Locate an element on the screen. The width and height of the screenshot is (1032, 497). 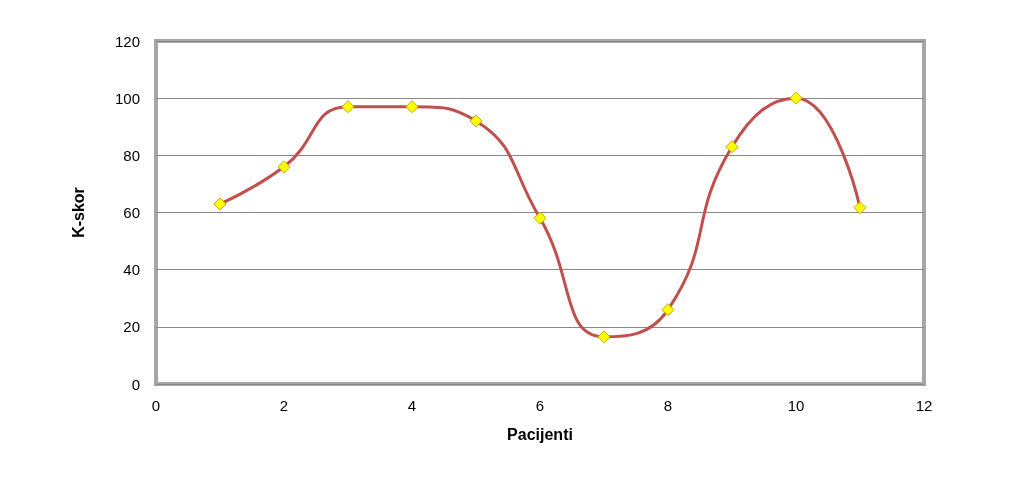
x-tick-label: 2 is located at coordinates (284, 405).